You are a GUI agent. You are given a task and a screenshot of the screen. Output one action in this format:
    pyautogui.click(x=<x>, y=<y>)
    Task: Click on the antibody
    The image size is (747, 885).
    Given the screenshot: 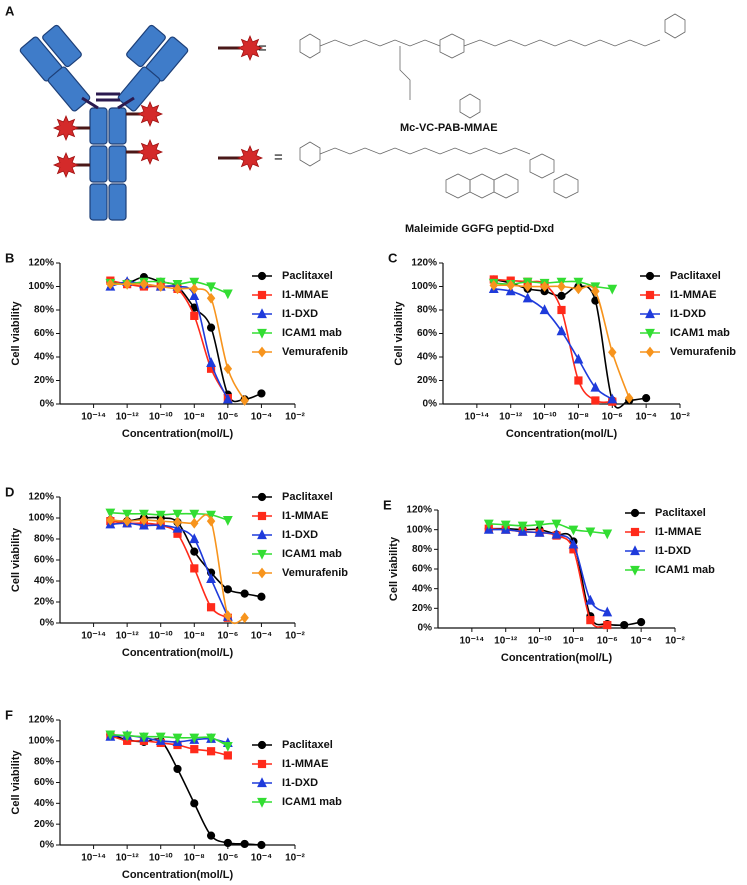 What is the action you would take?
    pyautogui.click(x=104, y=122)
    